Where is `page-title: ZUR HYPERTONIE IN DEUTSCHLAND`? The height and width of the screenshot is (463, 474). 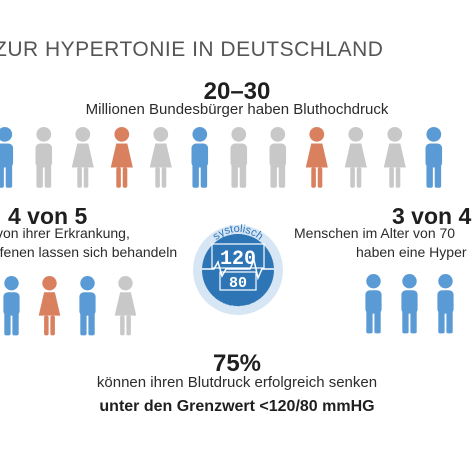 page-title: ZUR HYPERTONIE IN DEUTSCHLAND is located at coordinates (192, 49).